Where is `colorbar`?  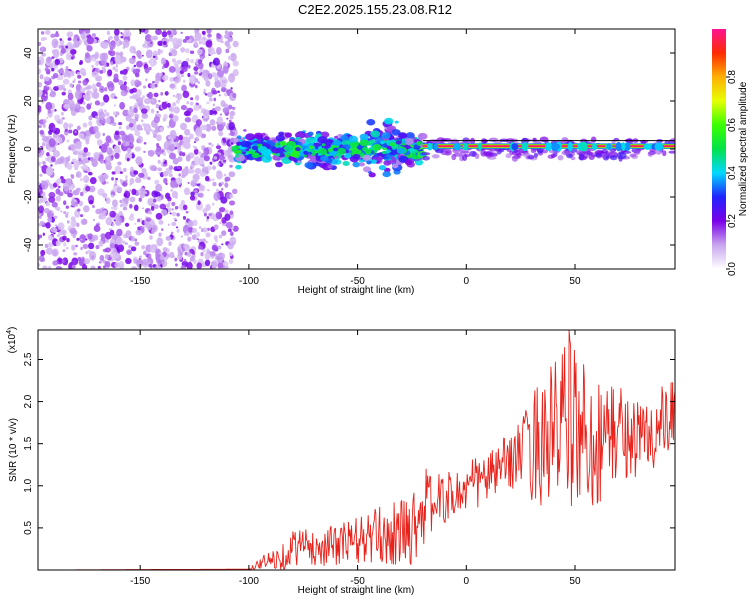 colorbar is located at coordinates (719, 149).